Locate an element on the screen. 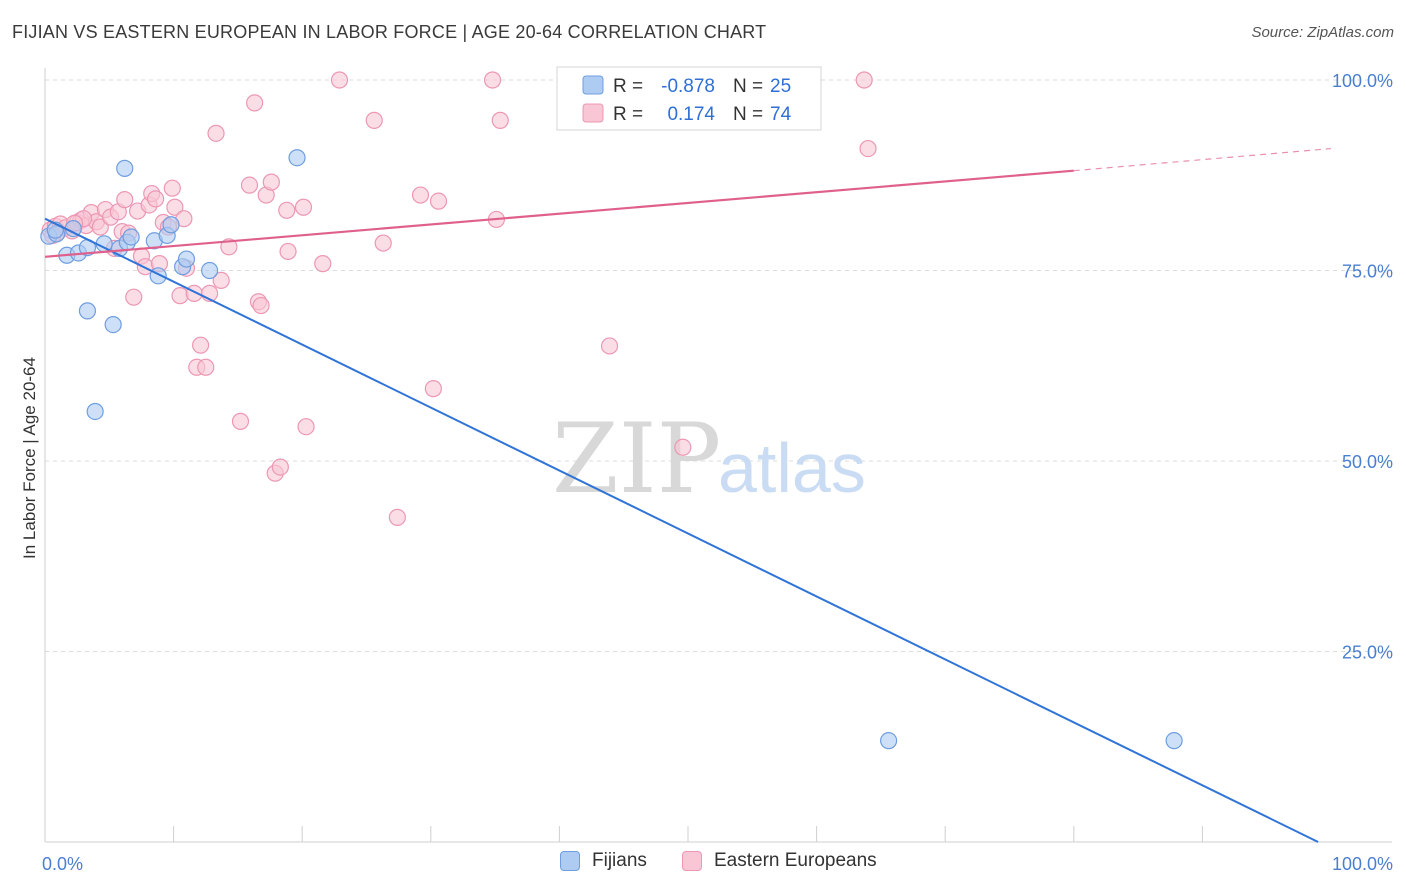 The width and height of the screenshot is (1406, 892). y-tick-label: 100.0% is located at coordinates (1362, 81).